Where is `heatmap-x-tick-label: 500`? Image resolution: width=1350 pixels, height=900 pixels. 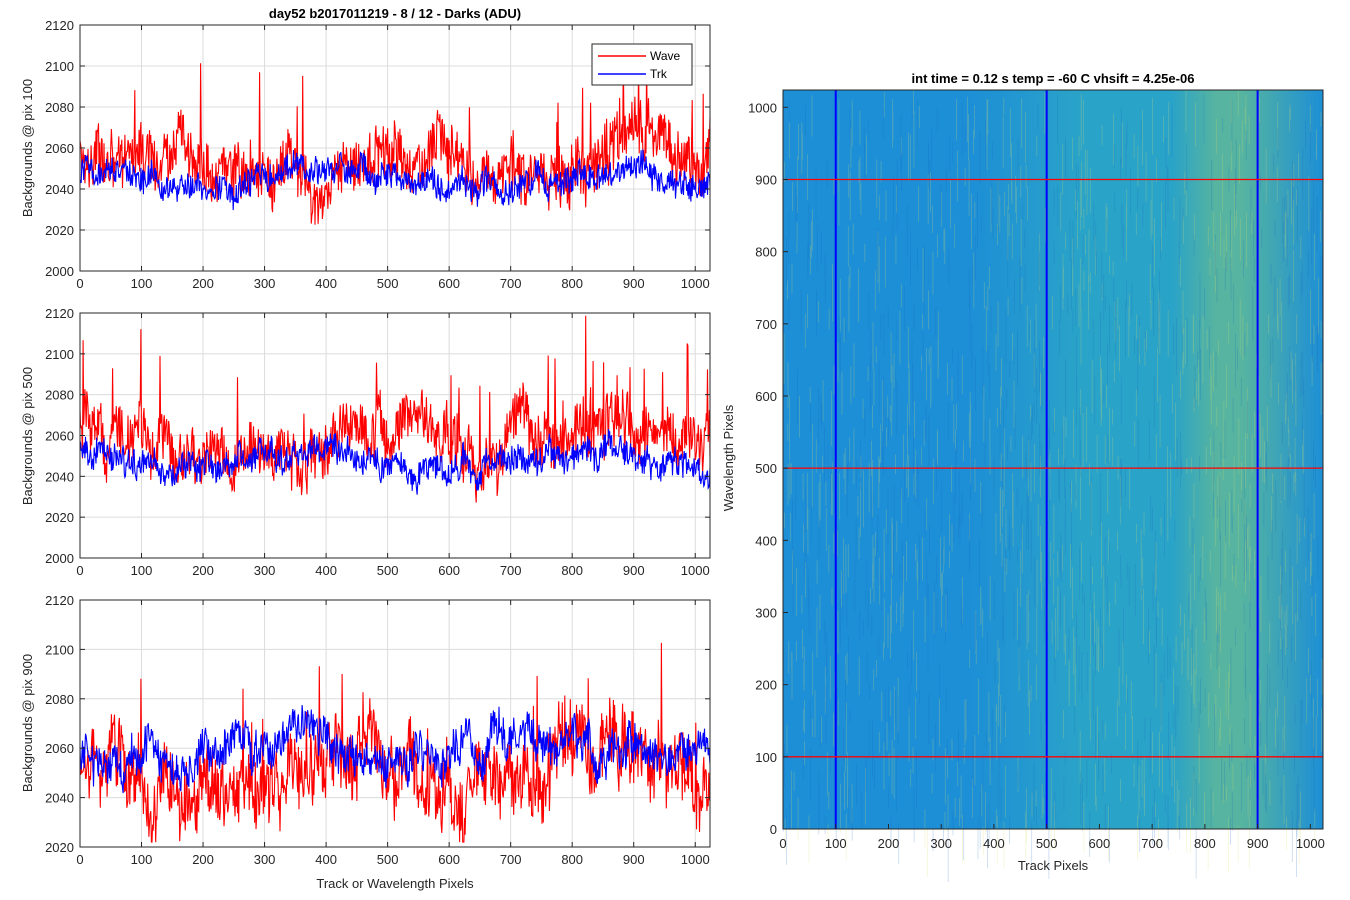
heatmap-x-tick-label: 500 is located at coordinates (1047, 843).